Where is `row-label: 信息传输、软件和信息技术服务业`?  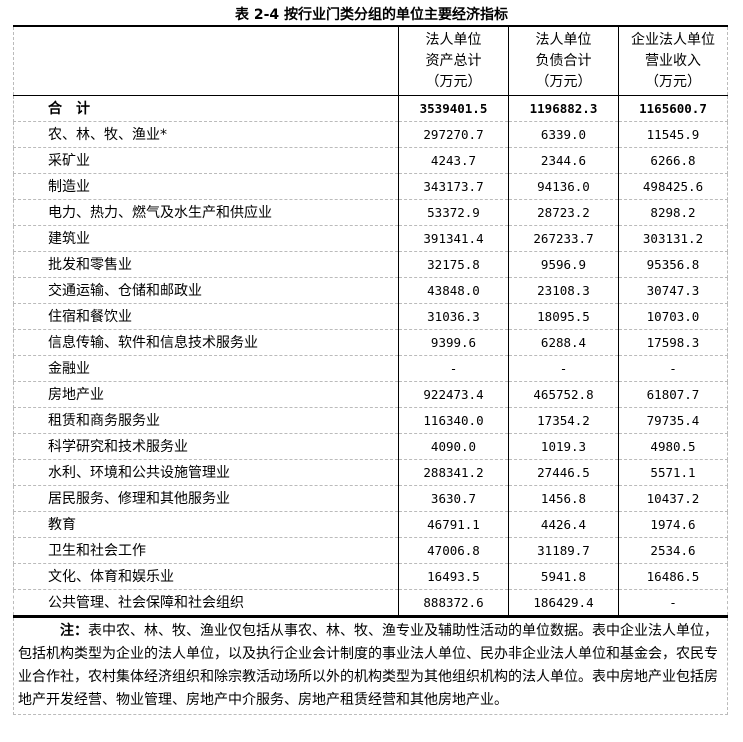 row-label: 信息传输、软件和信息技术服务业 is located at coordinates (206, 342).